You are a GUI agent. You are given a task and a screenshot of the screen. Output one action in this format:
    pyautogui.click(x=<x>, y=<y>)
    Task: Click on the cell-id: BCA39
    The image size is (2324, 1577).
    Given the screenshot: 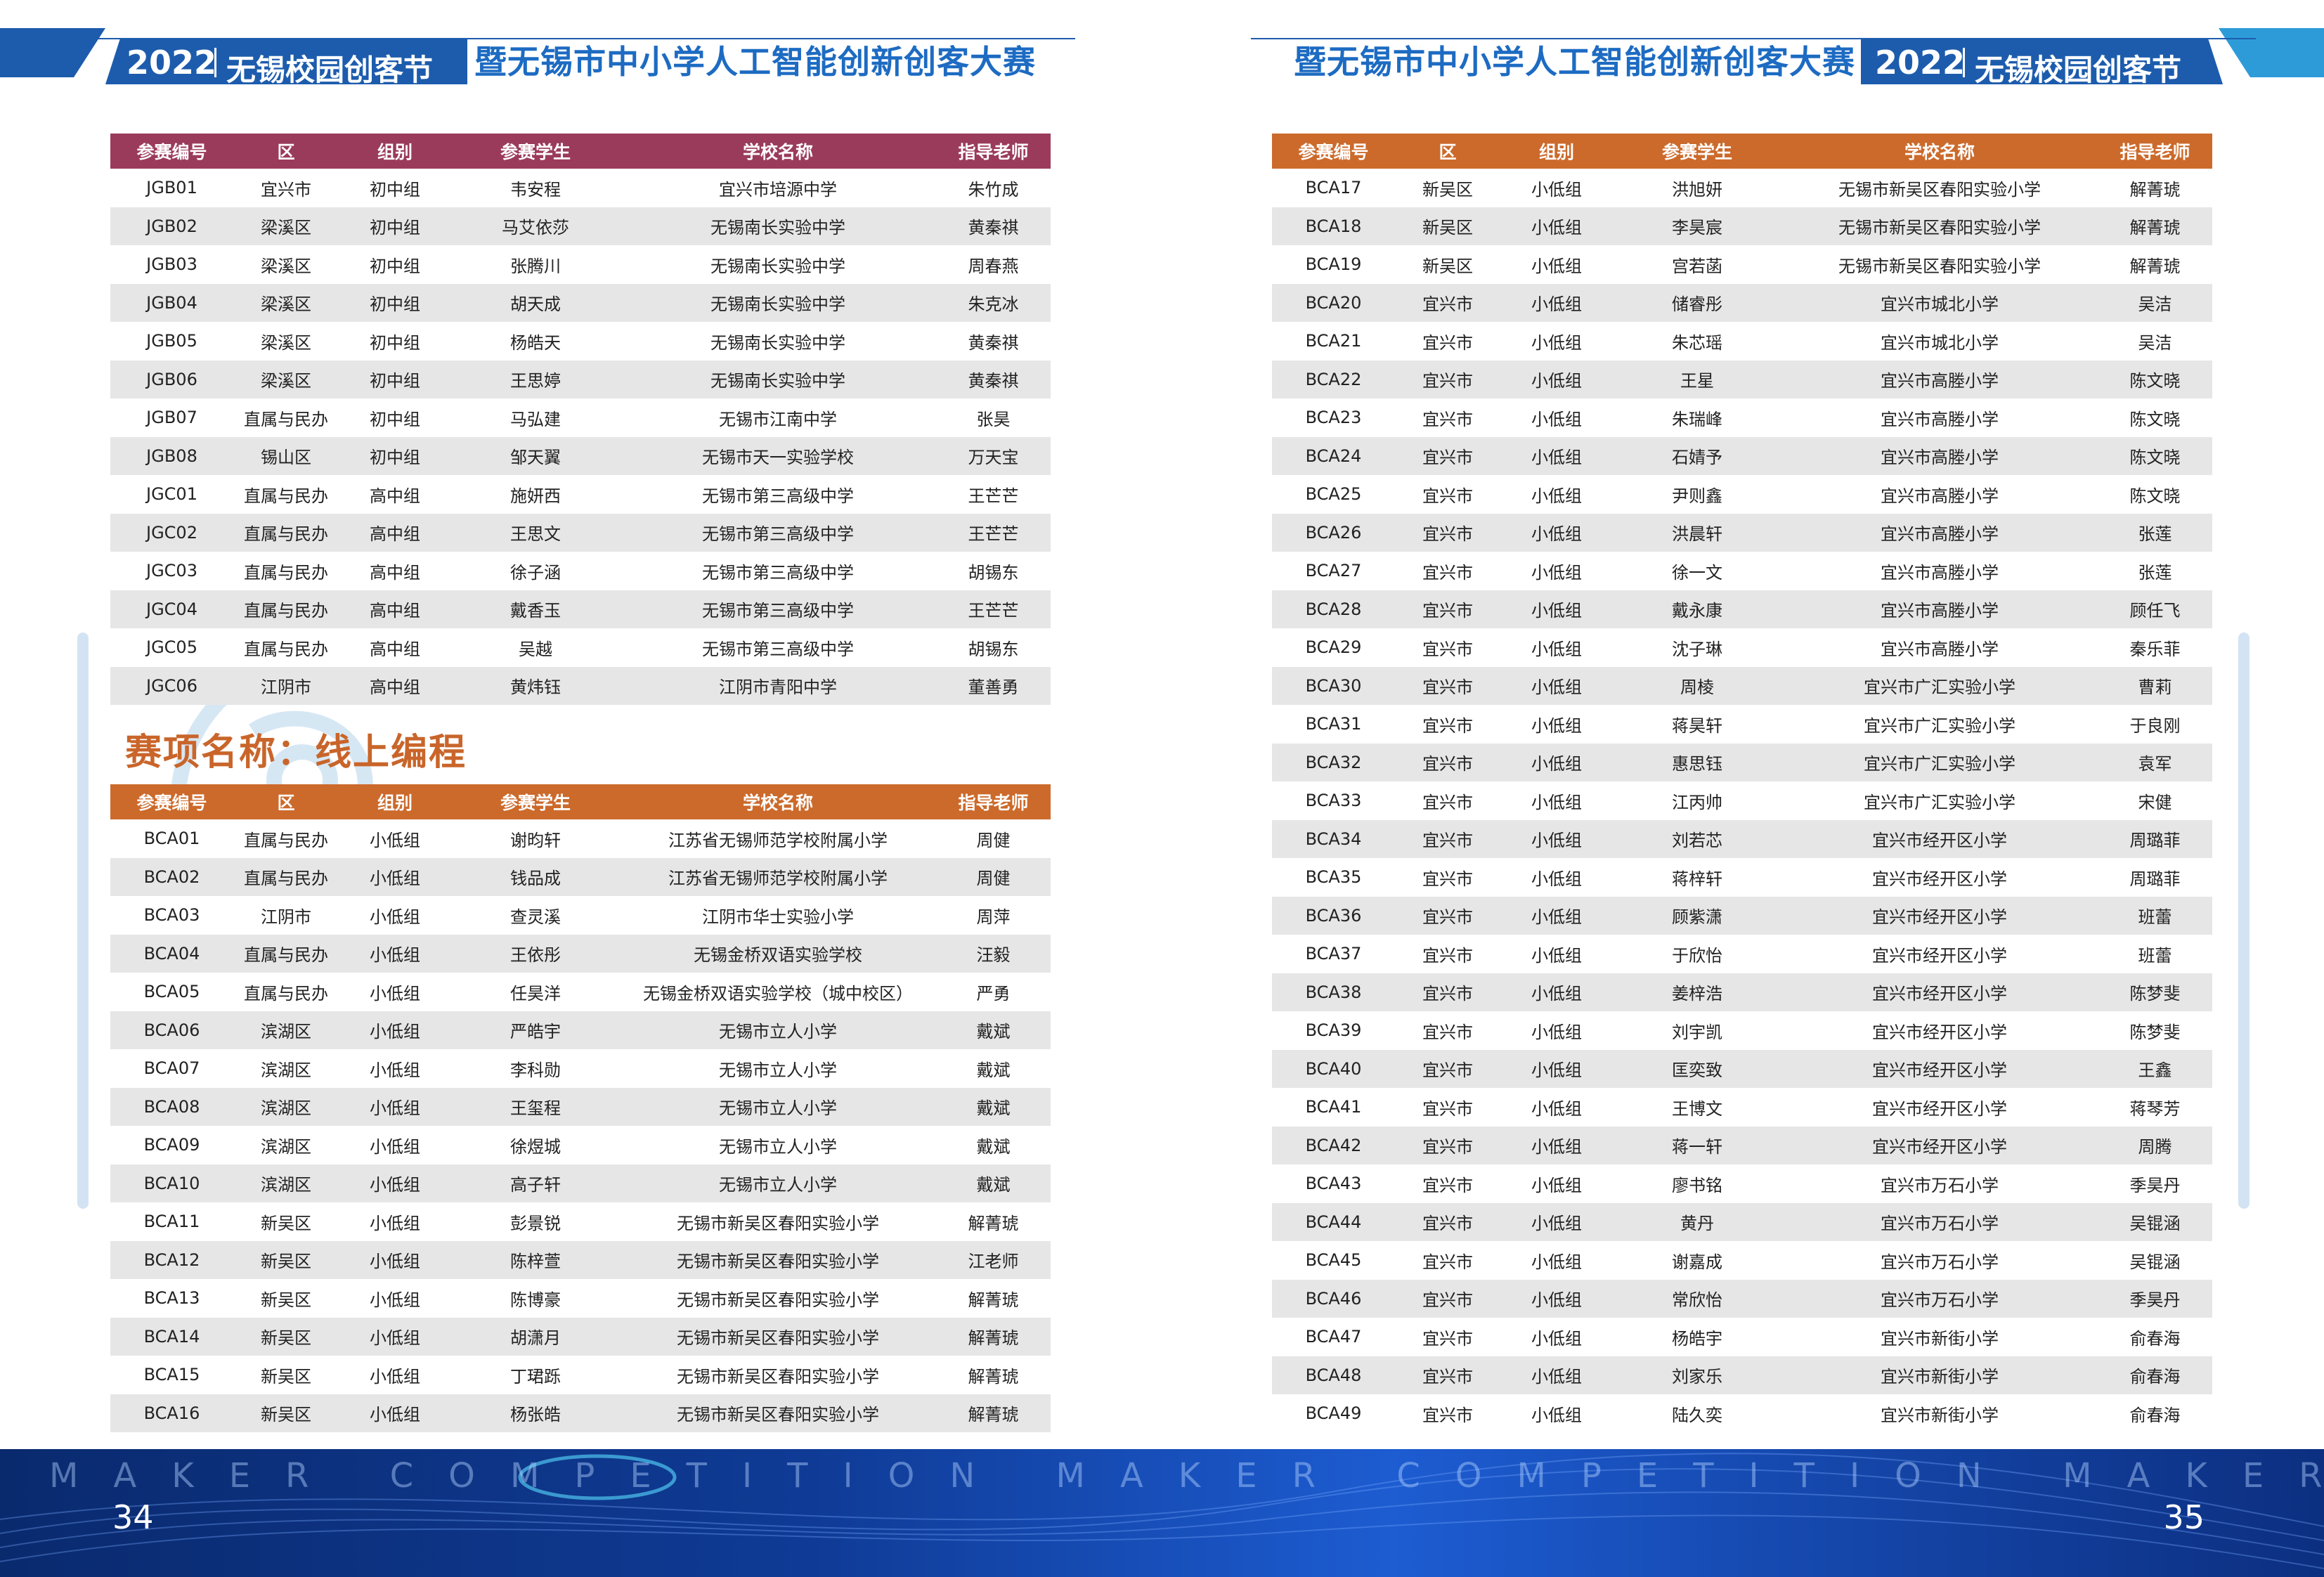 What is the action you would take?
    pyautogui.click(x=1333, y=1030)
    